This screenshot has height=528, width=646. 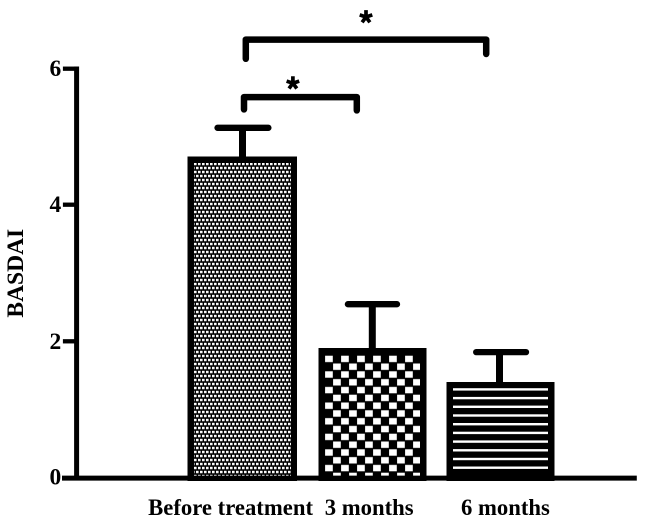 What do you see at coordinates (55, 205) in the screenshot?
I see `svg-text: 4` at bounding box center [55, 205].